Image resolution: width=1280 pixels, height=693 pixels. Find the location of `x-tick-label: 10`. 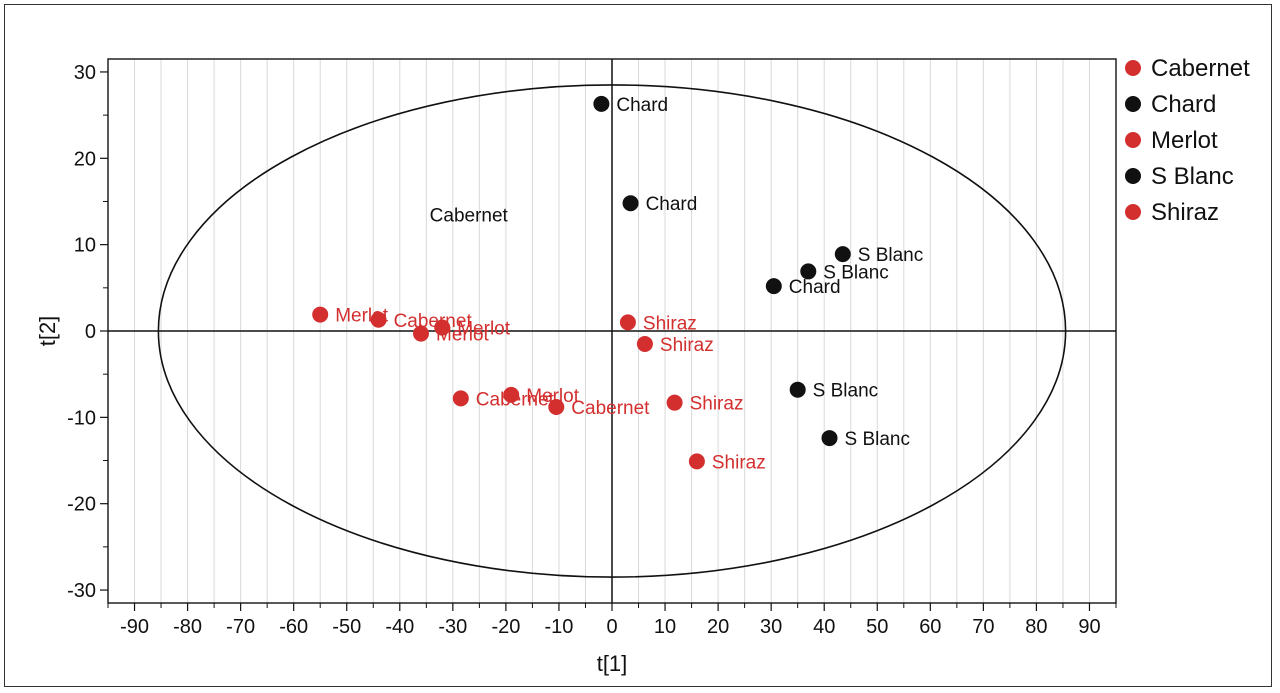

x-tick-label: 10 is located at coordinates (665, 627).